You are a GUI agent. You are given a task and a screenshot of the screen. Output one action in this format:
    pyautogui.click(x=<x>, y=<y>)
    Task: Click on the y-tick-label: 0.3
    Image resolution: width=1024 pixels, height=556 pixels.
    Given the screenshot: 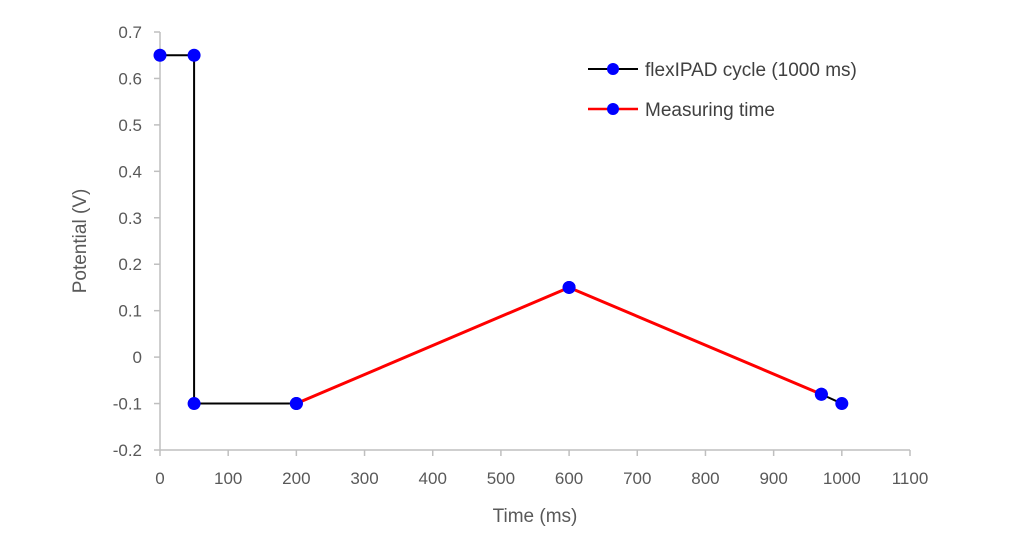 What is the action you would take?
    pyautogui.click(x=130, y=218)
    